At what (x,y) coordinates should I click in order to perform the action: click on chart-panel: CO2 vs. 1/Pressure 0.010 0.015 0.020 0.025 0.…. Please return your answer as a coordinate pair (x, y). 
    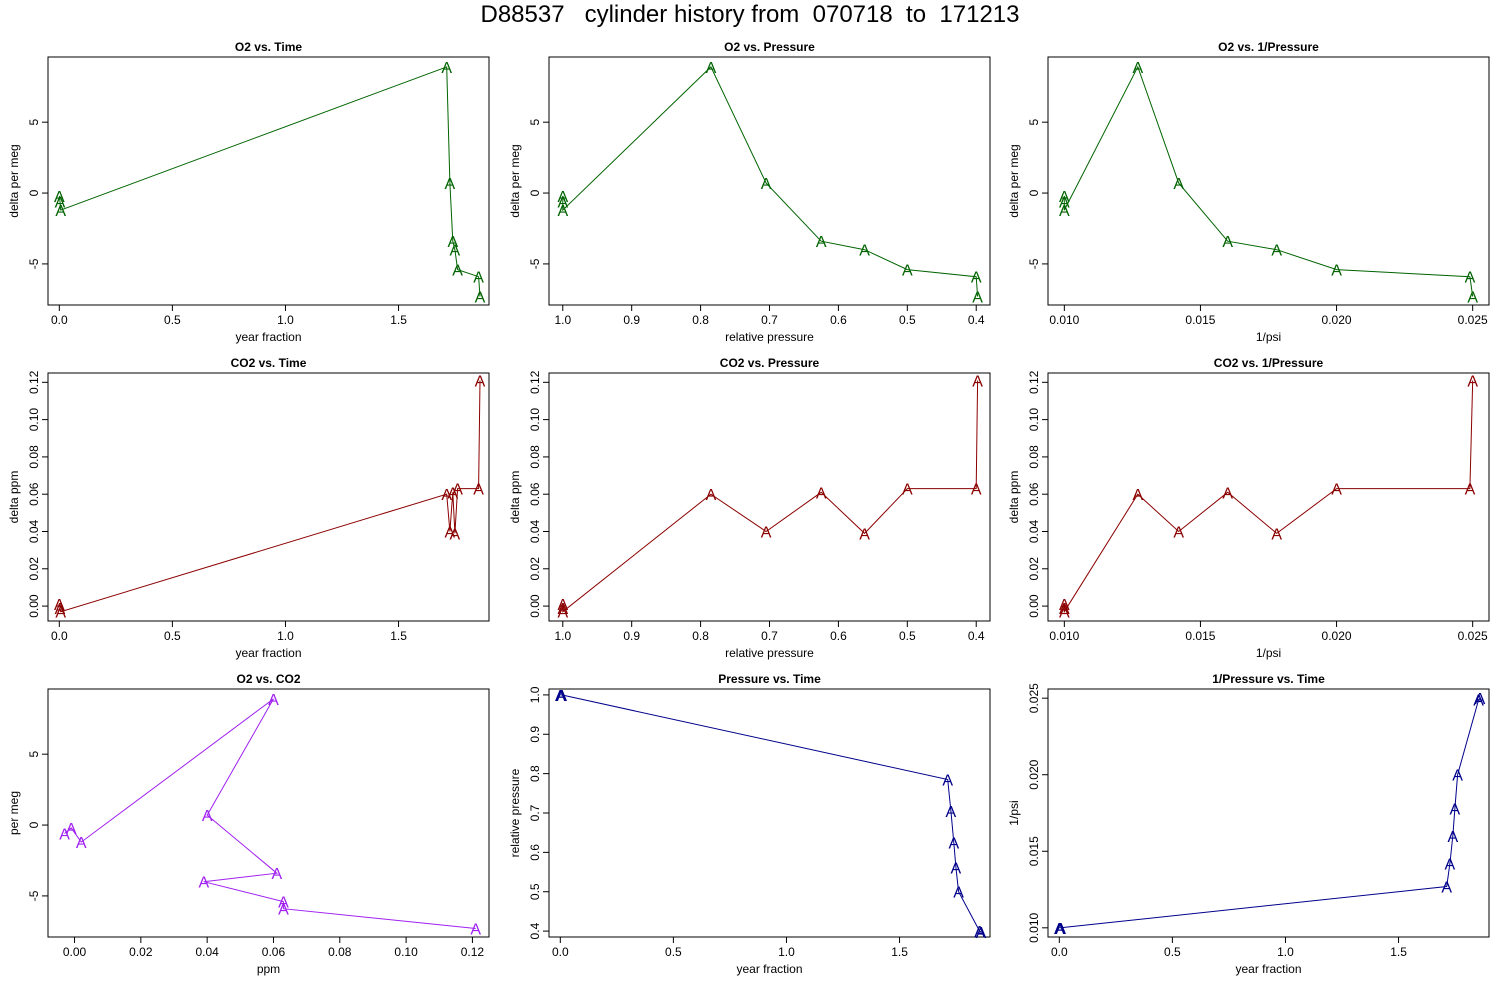
    Looking at the image, I should click on (1248, 508).